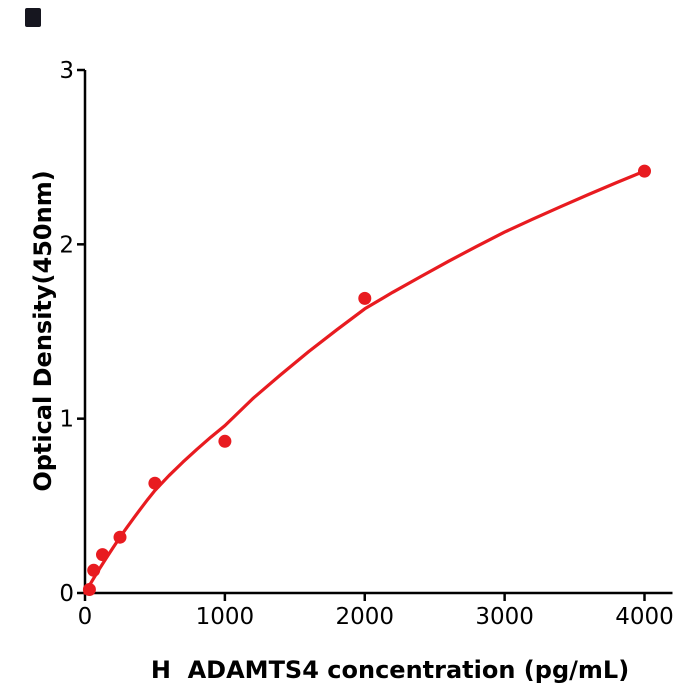 This screenshot has width=700, height=700. What do you see at coordinates (504, 617) in the screenshot?
I see `x-axis-tick-label: 3000` at bounding box center [504, 617].